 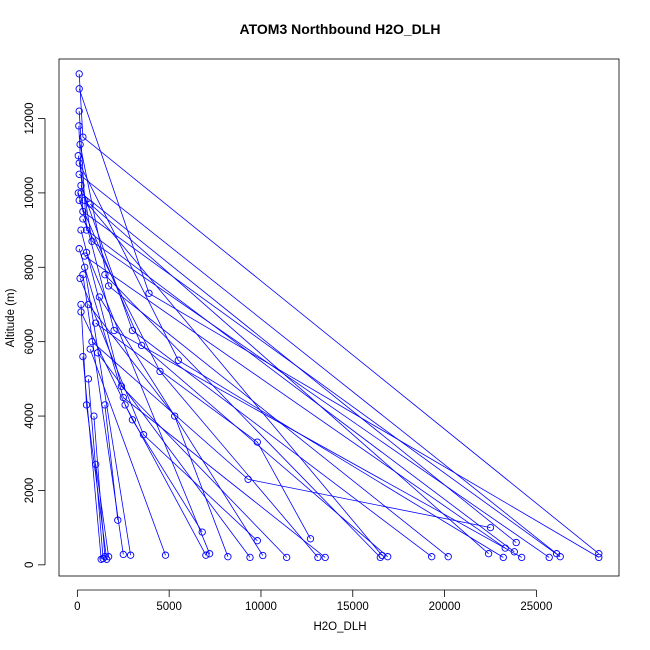 What do you see at coordinates (445, 607) in the screenshot?
I see `x-tick-label: 20000` at bounding box center [445, 607].